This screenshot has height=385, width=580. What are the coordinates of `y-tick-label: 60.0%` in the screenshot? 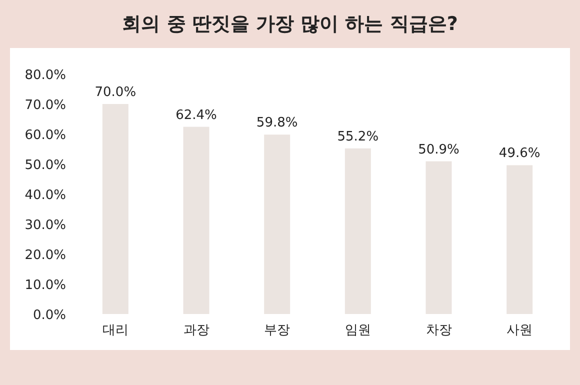 It's located at (45, 135).